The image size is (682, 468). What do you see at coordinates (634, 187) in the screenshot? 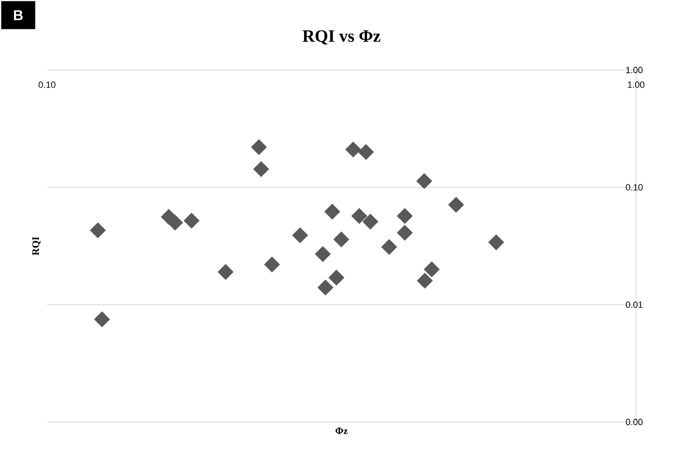
I see `y-tick-label: 0.10` at bounding box center [634, 187].